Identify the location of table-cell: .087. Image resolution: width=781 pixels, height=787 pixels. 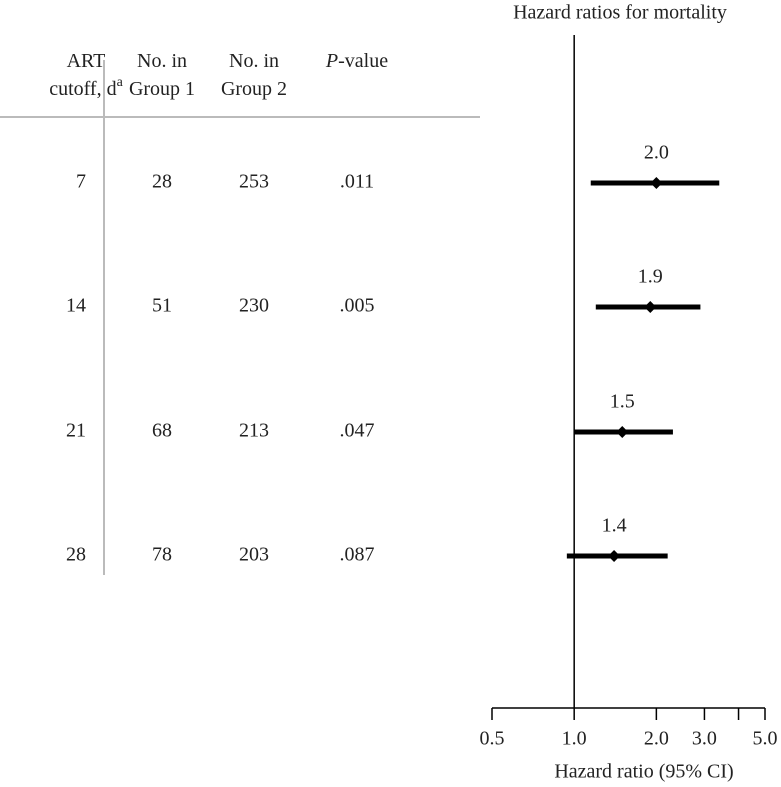
(357, 555).